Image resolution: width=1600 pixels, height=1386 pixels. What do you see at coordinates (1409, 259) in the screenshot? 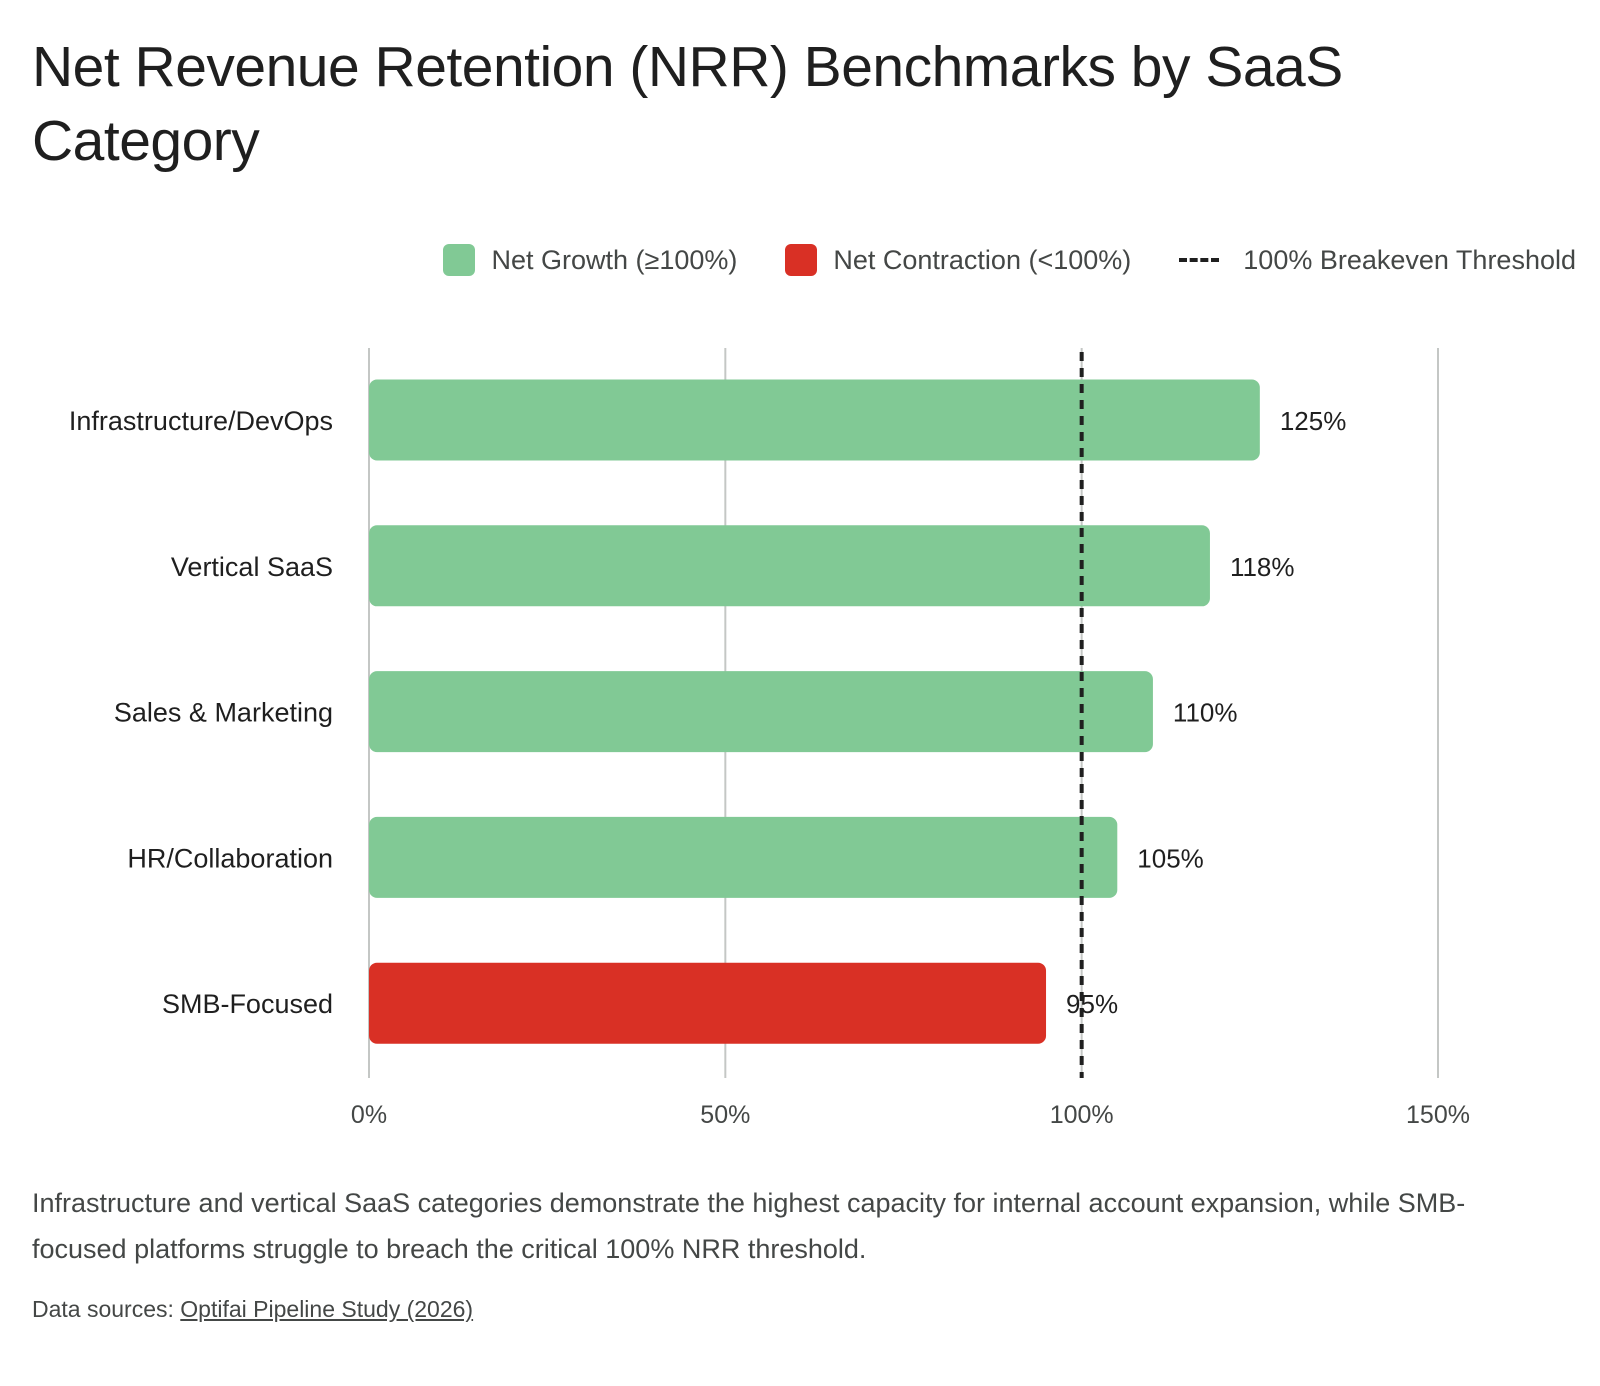
I see `legend-label-threshold: 100% Breakeven Threshold` at bounding box center [1409, 259].